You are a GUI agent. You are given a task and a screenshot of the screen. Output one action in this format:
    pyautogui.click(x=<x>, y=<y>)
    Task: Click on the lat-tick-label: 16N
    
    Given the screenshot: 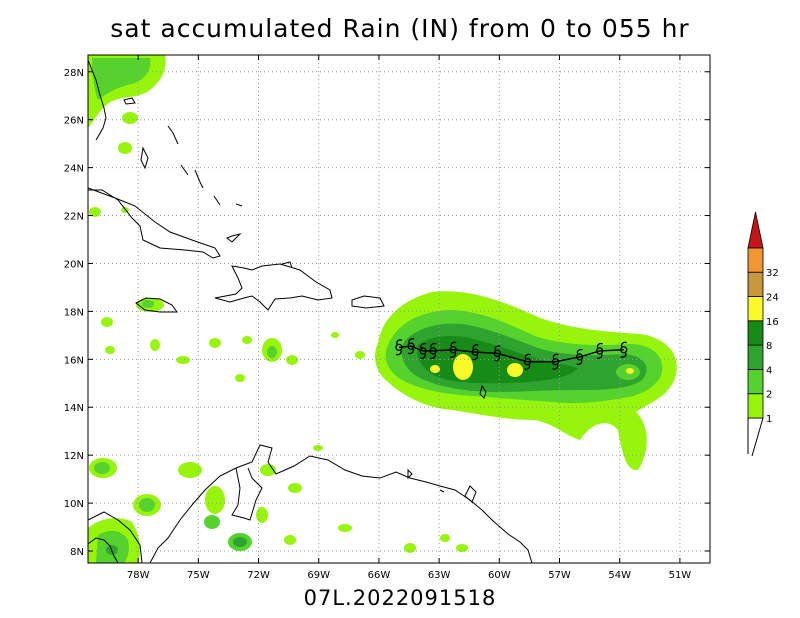 What is the action you would take?
    pyautogui.click(x=74, y=360)
    